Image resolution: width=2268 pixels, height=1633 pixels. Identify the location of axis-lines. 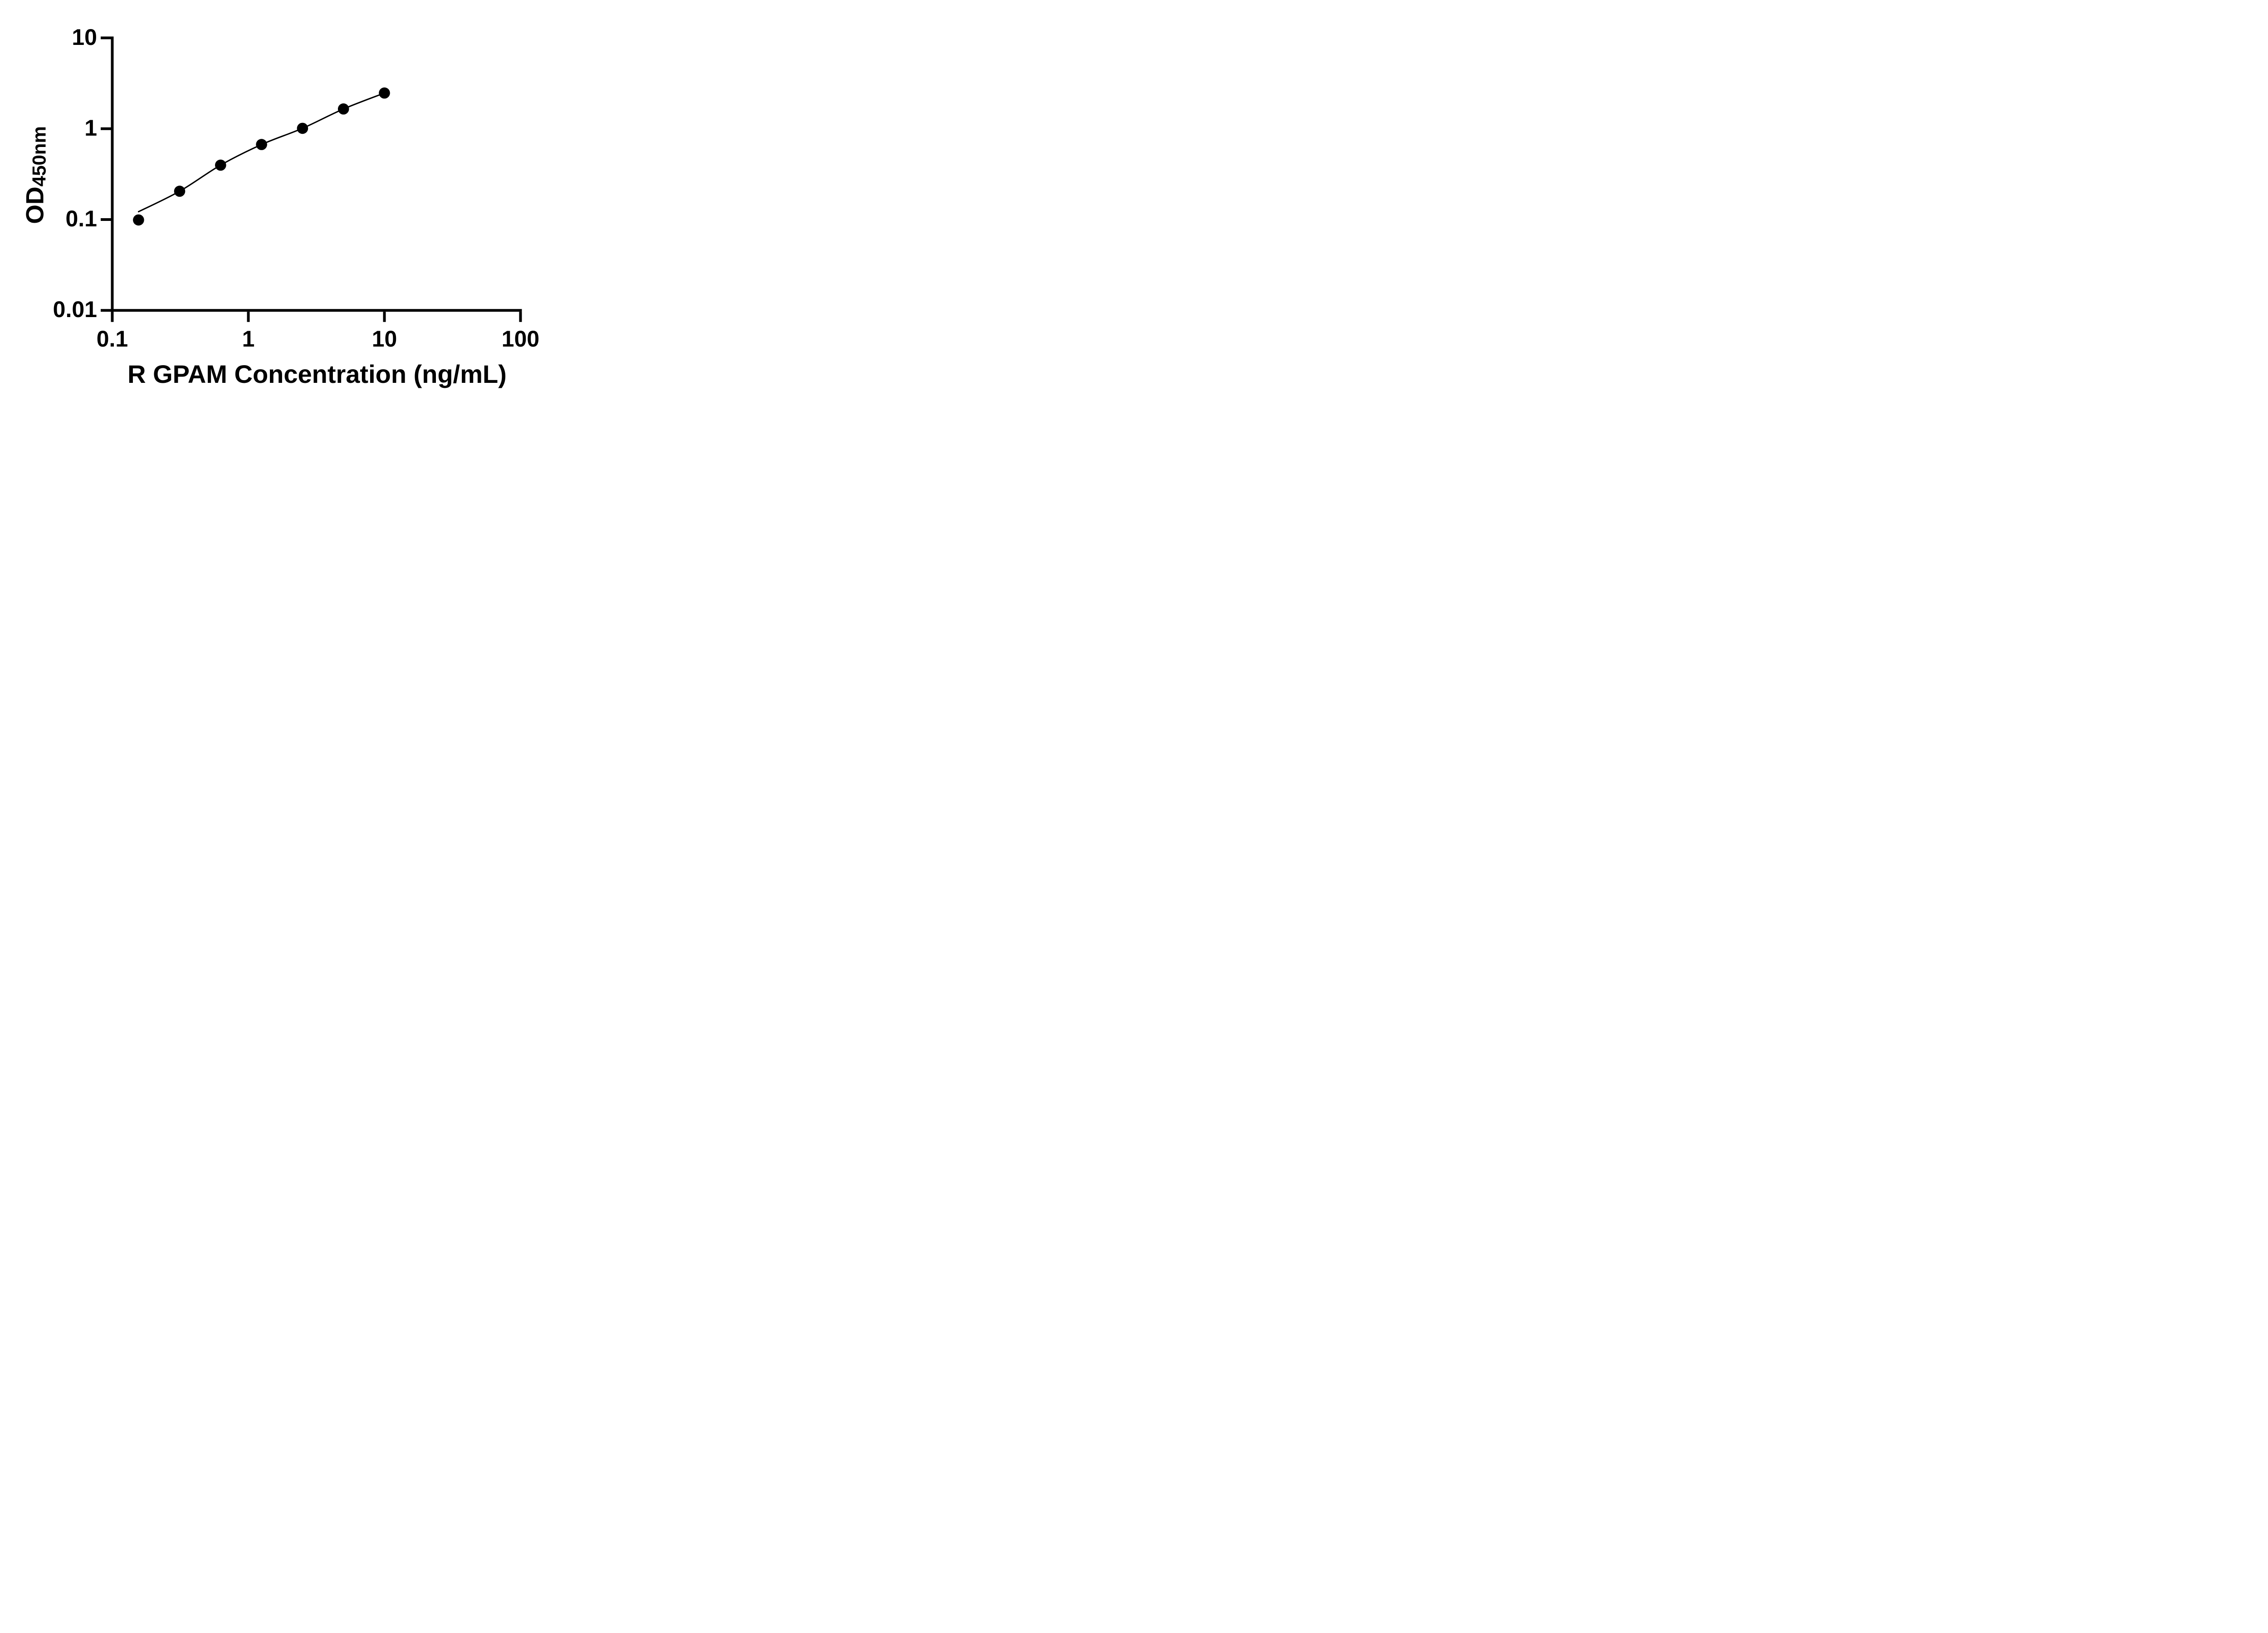
(317, 174).